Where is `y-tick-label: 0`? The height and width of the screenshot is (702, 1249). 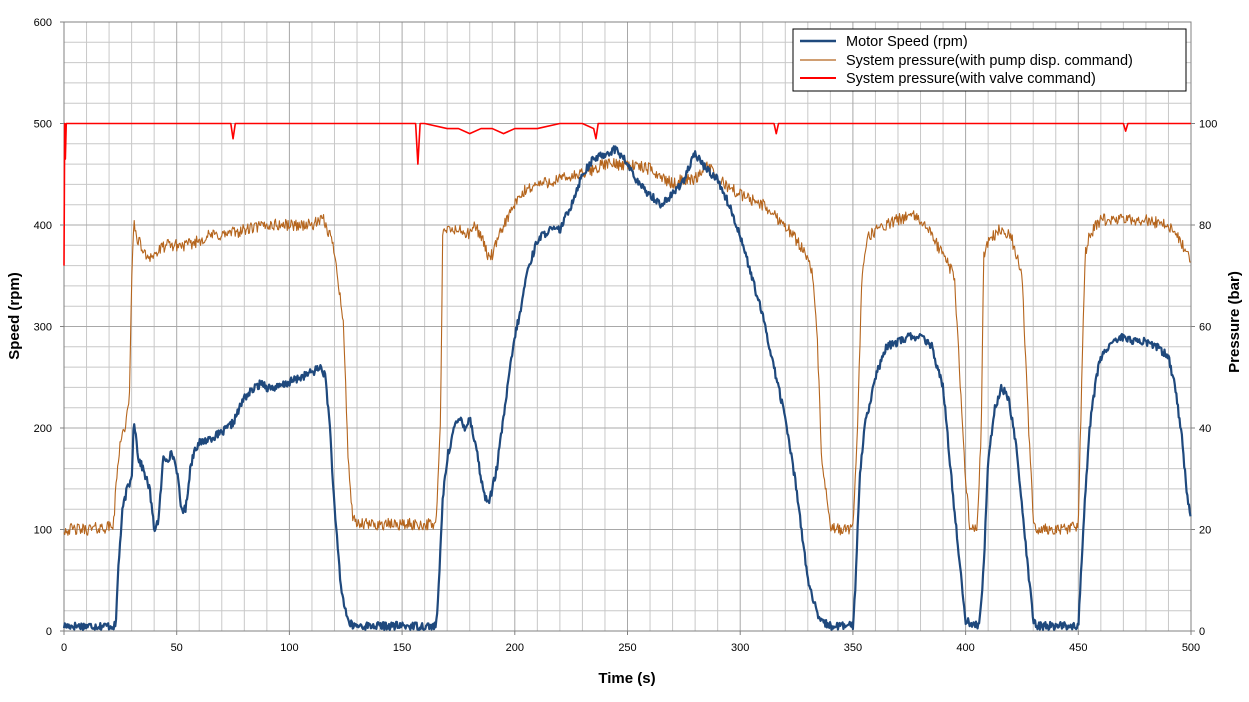 y-tick-label: 0 is located at coordinates (49, 632).